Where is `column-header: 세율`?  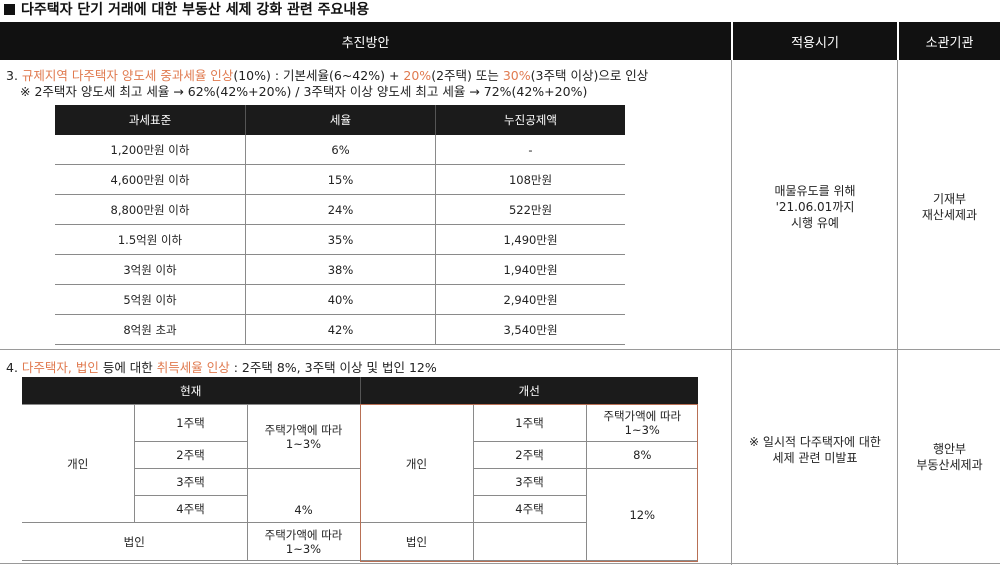 column-header: 세율 is located at coordinates (340, 120).